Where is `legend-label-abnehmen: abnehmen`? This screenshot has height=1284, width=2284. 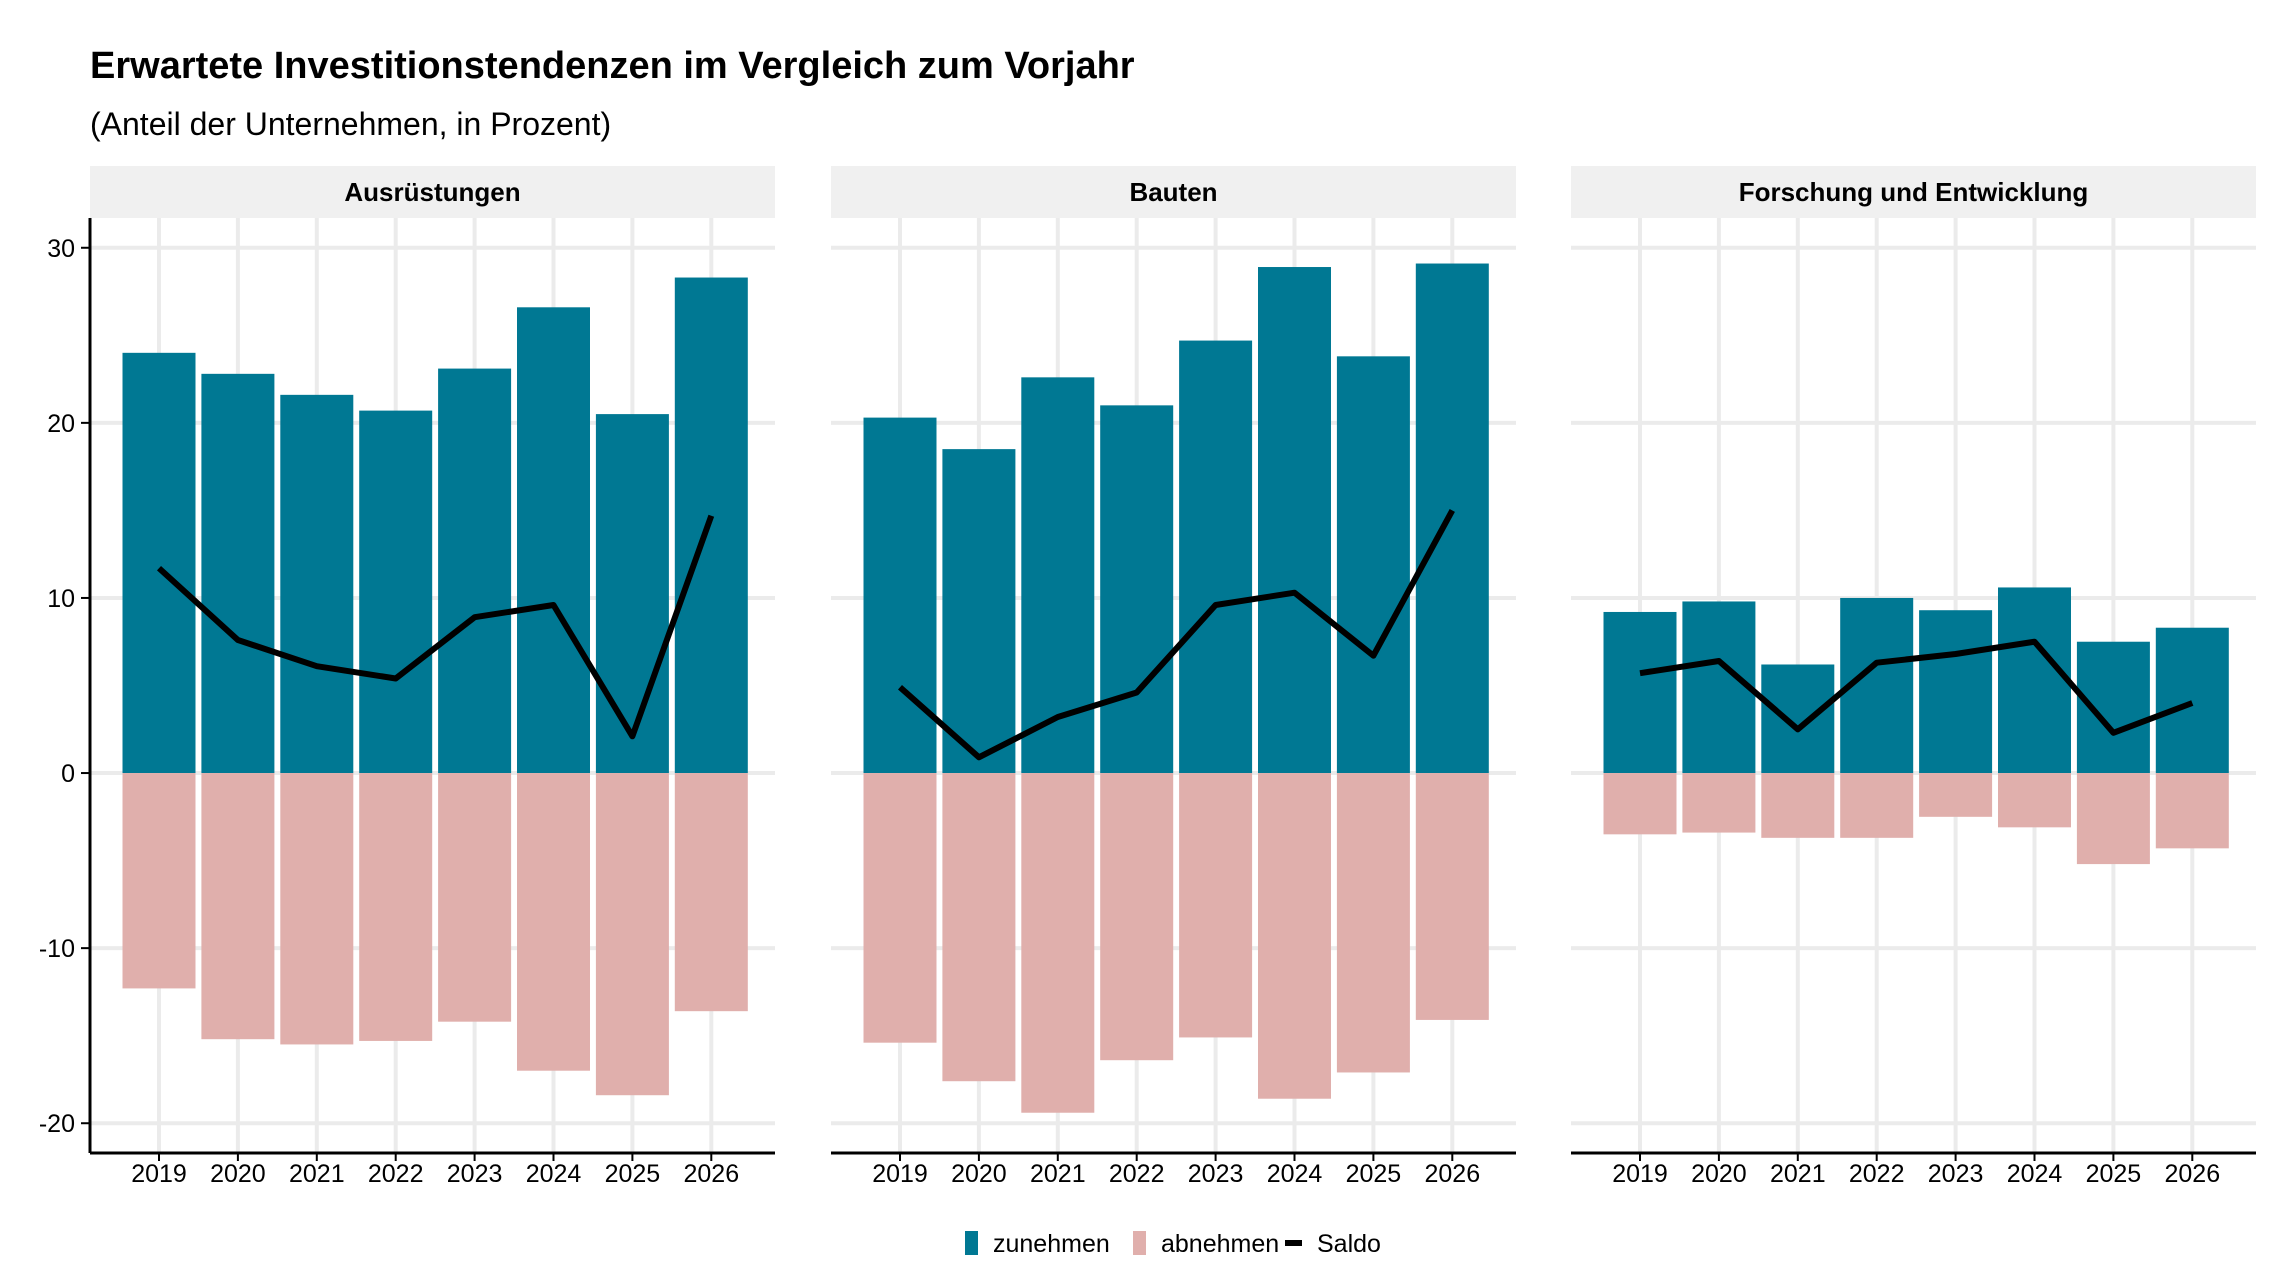
legend-label-abnehmen: abnehmen is located at coordinates (1220, 1244).